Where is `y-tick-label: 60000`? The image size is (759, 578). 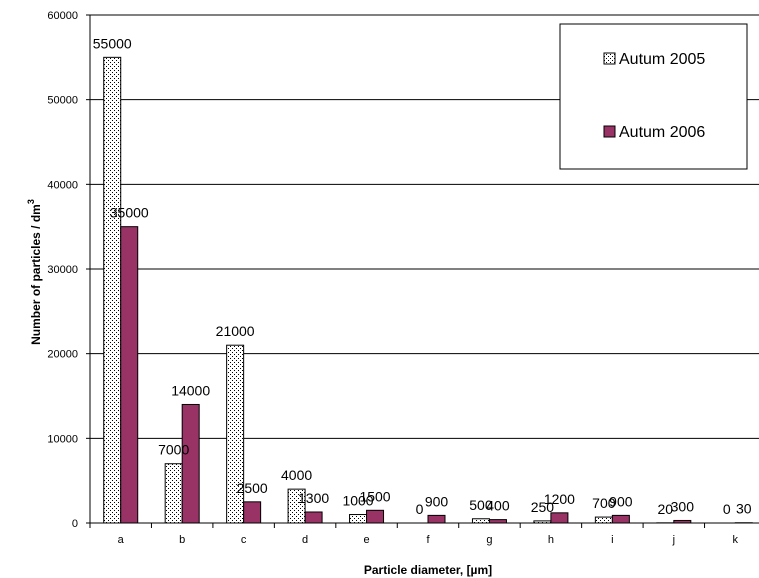
y-tick-label: 60000 is located at coordinates (62, 16).